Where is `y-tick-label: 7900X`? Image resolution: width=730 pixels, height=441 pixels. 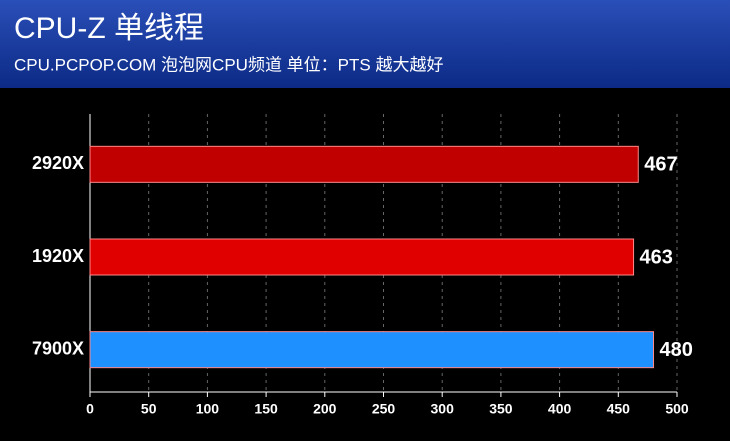
y-tick-label: 7900X is located at coordinates (58, 348).